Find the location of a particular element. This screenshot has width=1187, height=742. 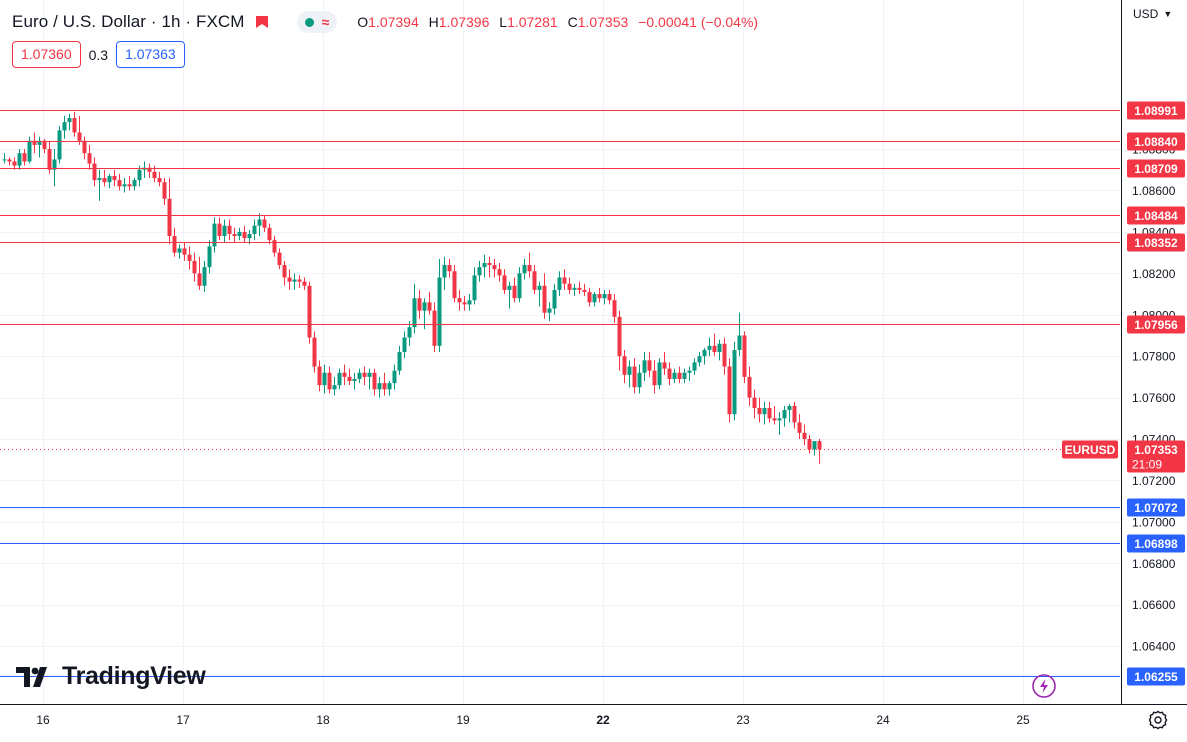

price-tick-label: 1.08600 is located at coordinates (1154, 191).